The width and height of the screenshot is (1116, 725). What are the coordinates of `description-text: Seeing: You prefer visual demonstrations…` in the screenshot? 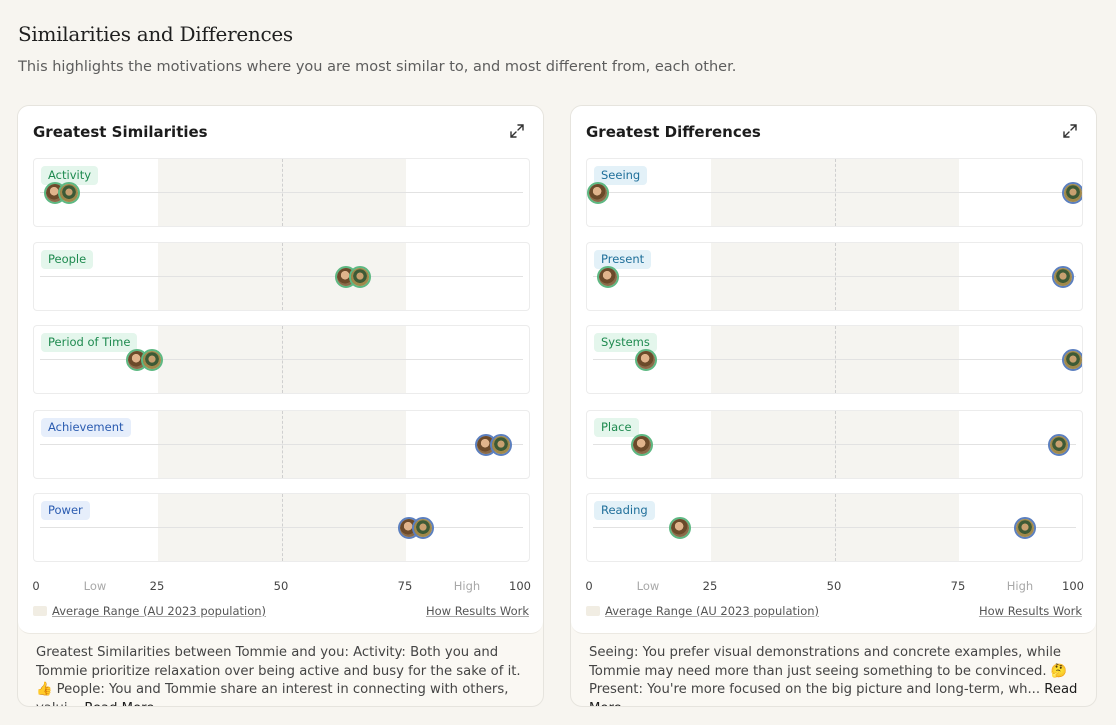 It's located at (828, 671).